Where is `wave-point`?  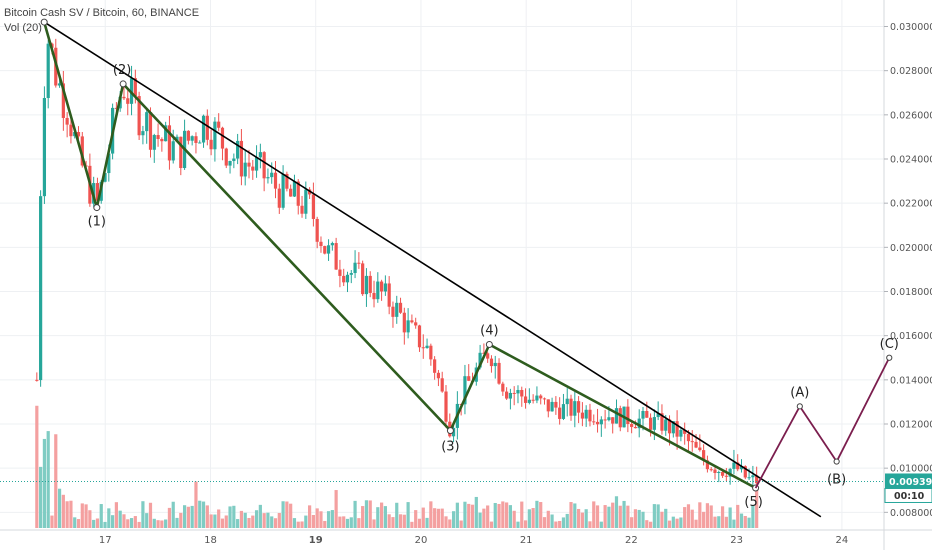
wave-point is located at coordinates (97, 208).